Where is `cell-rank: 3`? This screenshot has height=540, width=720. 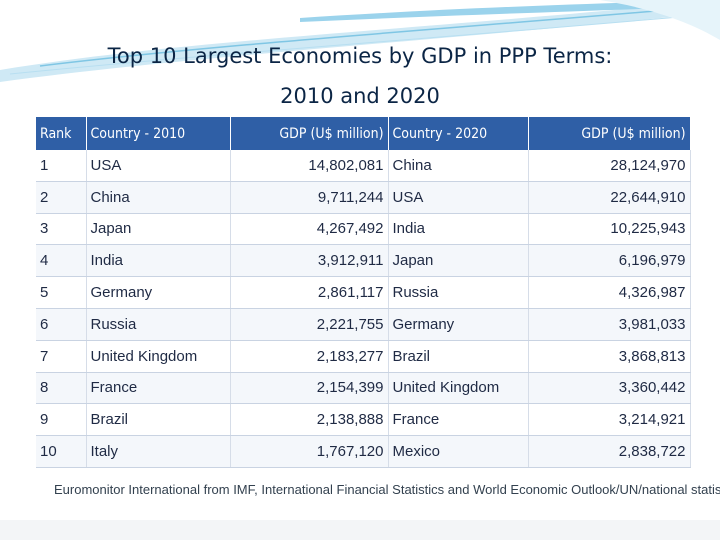
cell-rank: 3 is located at coordinates (61, 229).